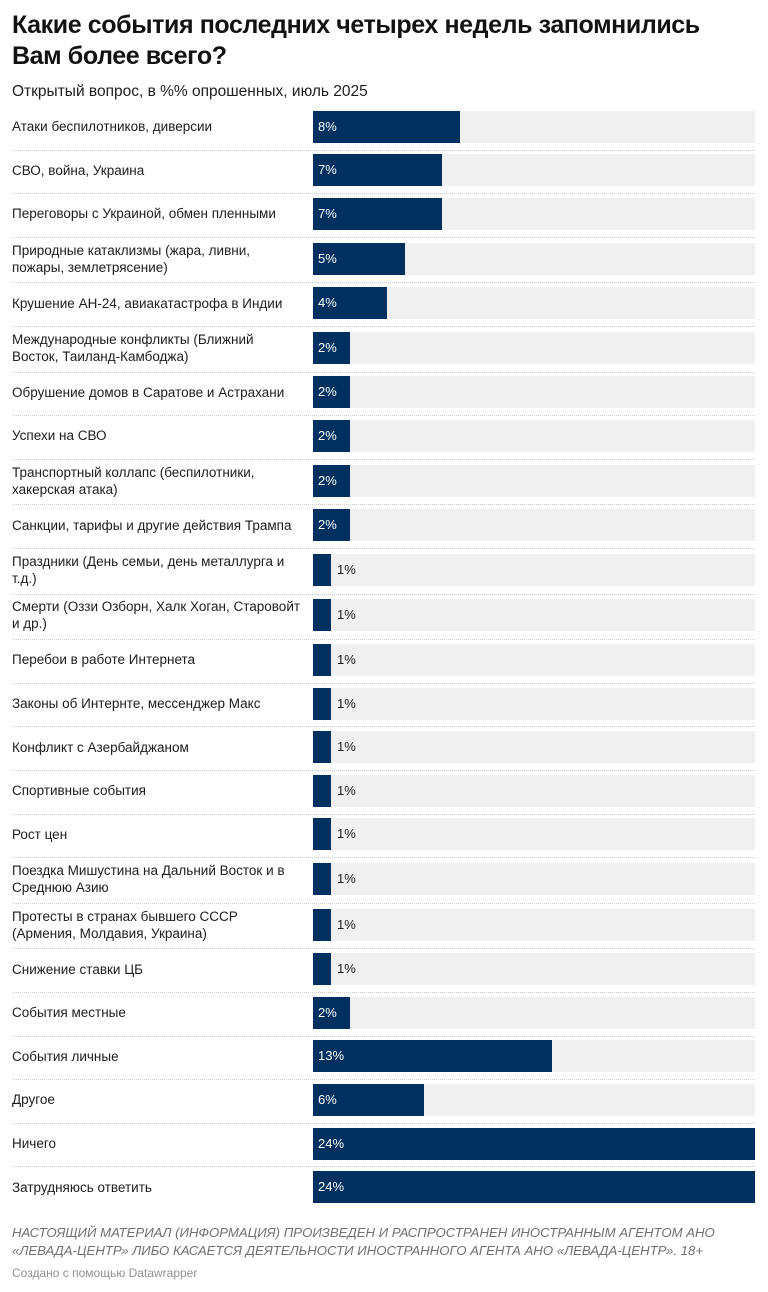  I want to click on category-label: Перебои в работе Интернета, so click(104, 660).